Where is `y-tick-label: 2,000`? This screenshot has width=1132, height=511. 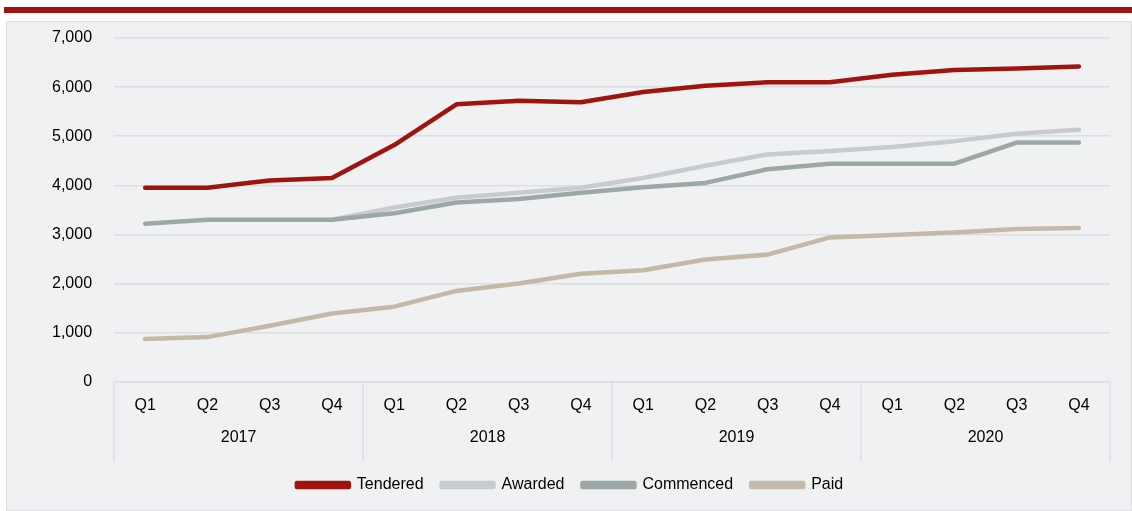 y-tick-label: 2,000 is located at coordinates (72, 282).